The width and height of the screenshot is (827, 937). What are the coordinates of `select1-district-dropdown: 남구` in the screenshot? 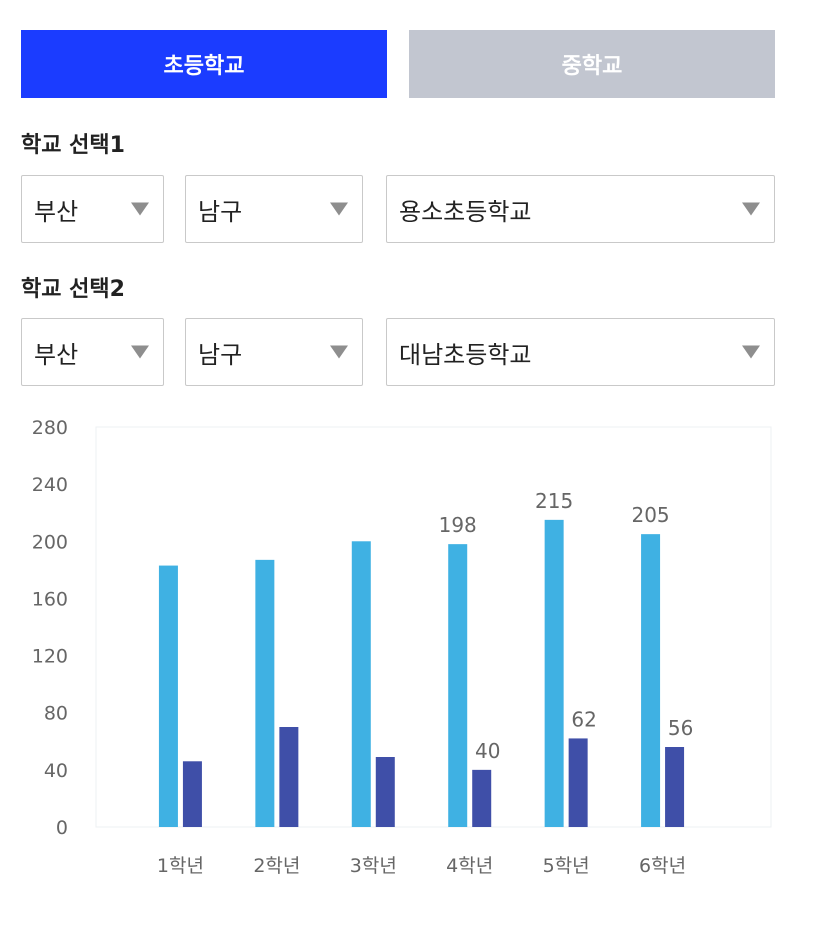 It's located at (274, 209).